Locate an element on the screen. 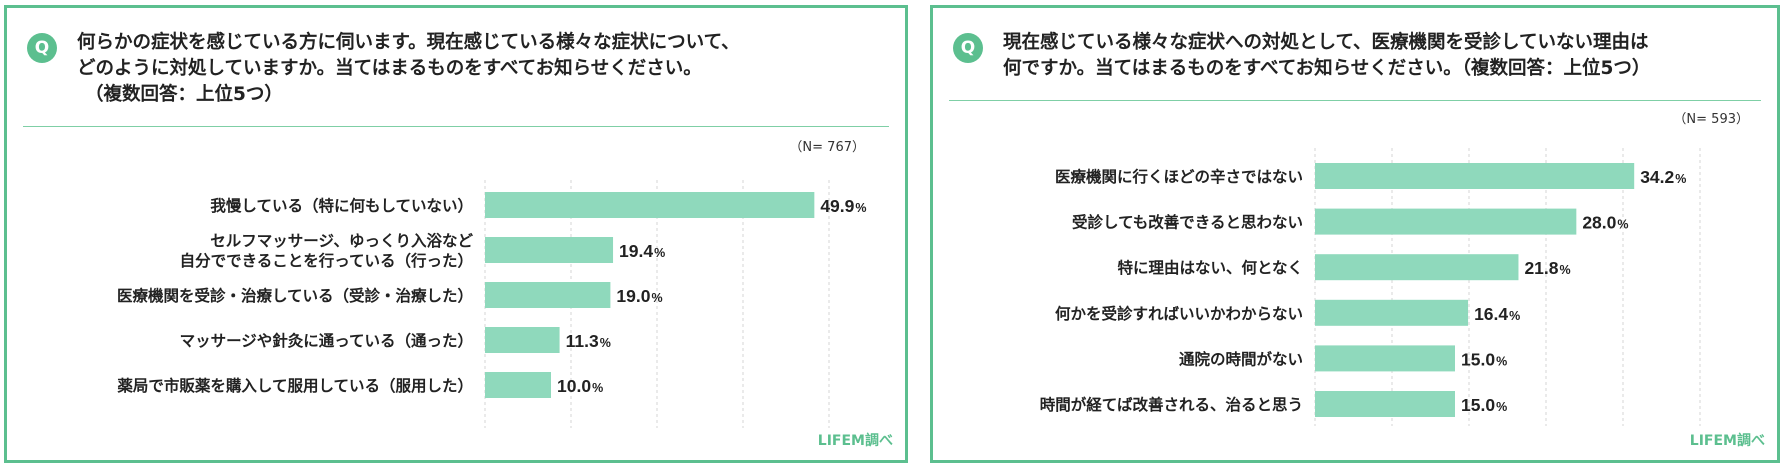 This screenshot has width=1785, height=468. question-line: 何らかの症状を感じている方に伺います。現在感じている様々な症状について、 is located at coordinates (408, 42).